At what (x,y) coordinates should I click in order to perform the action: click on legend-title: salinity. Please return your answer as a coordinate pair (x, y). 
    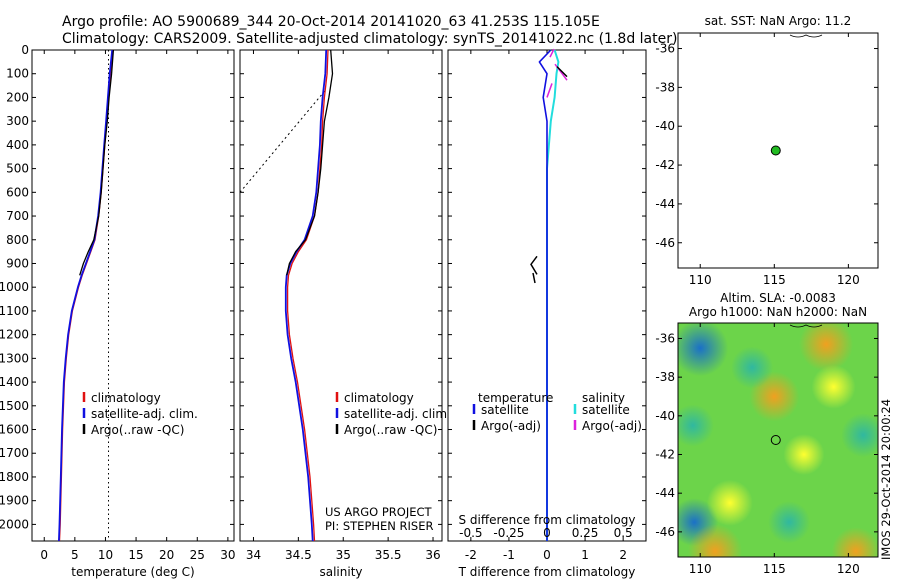
    Looking at the image, I should click on (603, 398).